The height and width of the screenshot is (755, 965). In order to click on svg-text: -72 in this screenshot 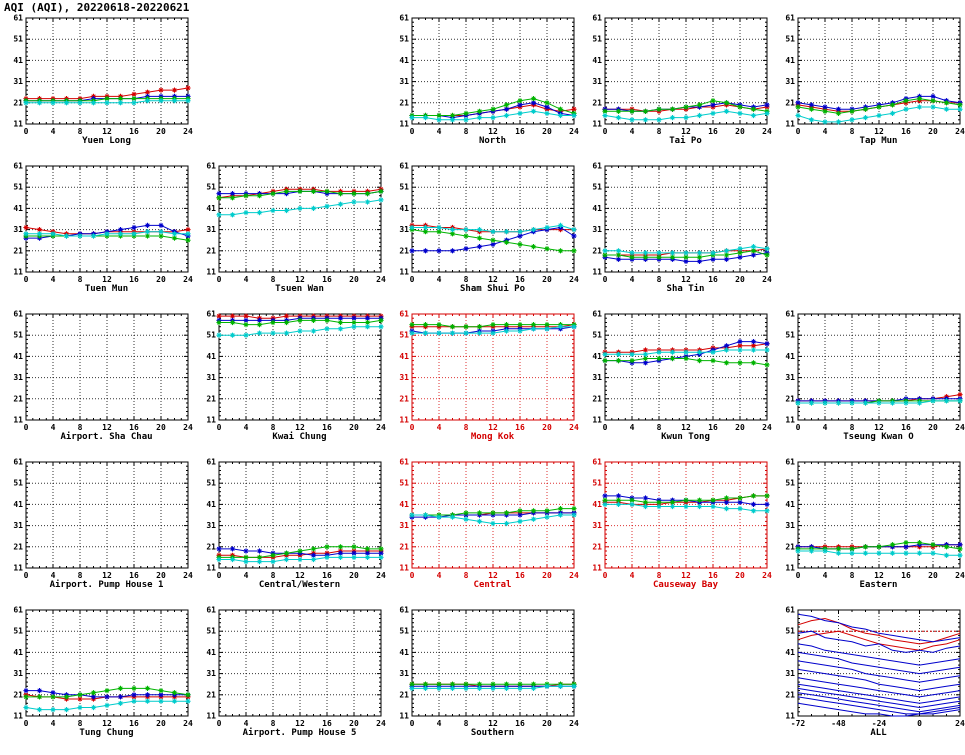, I will do `click(798, 723)`.